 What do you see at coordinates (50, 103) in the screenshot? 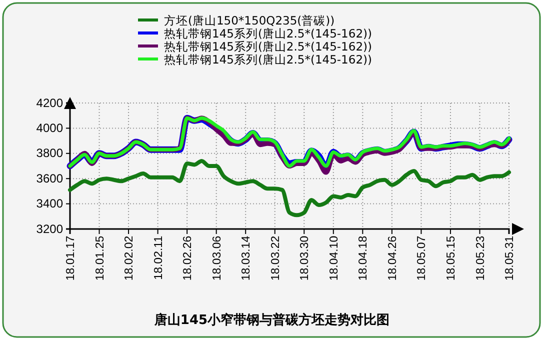
I see `y-tick-label: 4200` at bounding box center [50, 103].